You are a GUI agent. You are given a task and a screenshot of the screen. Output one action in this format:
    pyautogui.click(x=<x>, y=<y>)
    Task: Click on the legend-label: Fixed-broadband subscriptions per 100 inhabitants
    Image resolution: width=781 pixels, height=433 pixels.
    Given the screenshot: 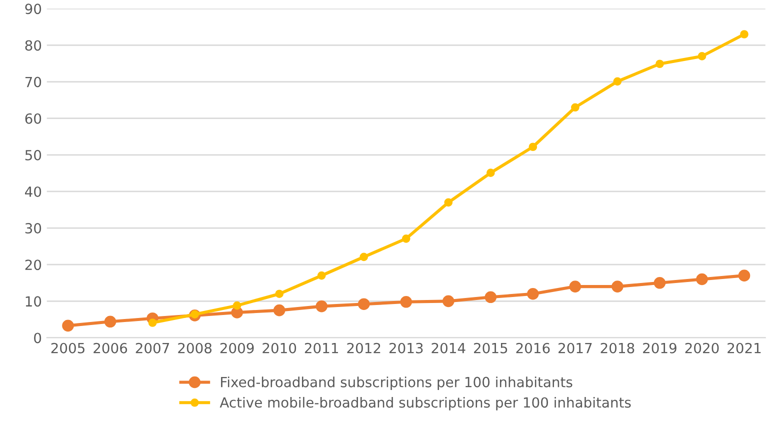 What is the action you would take?
    pyautogui.click(x=396, y=383)
    